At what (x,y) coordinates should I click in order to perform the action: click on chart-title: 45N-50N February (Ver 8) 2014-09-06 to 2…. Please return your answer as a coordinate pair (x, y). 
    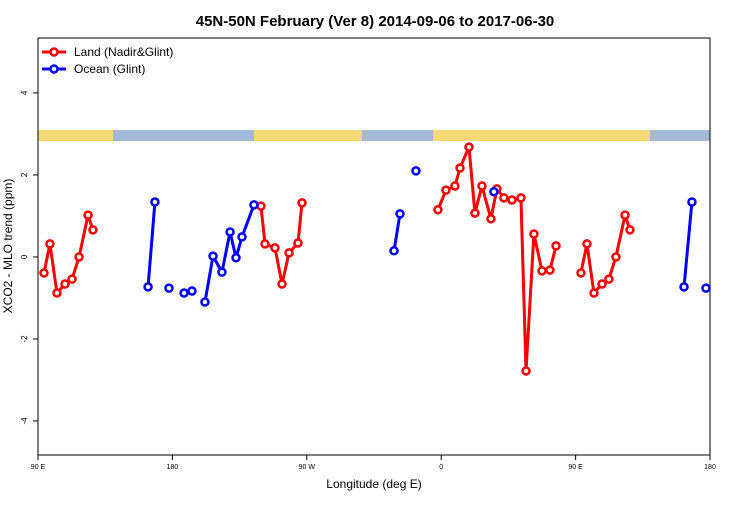
    Looking at the image, I should click on (375, 21).